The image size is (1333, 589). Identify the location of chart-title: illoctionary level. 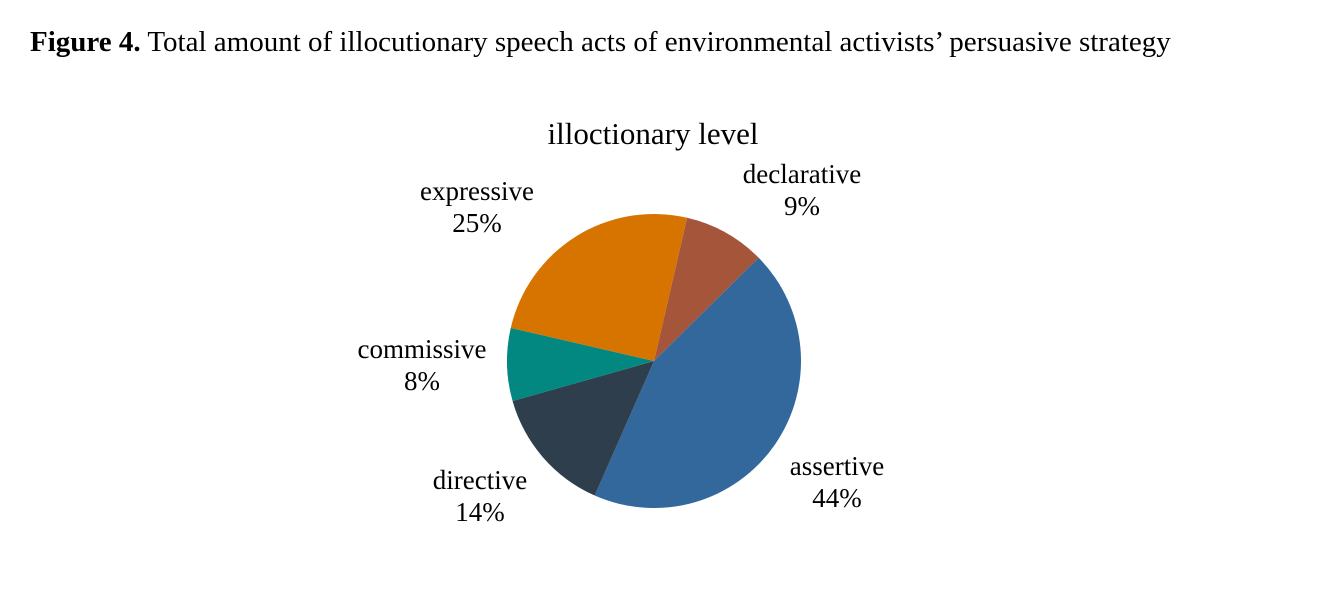
(653, 133).